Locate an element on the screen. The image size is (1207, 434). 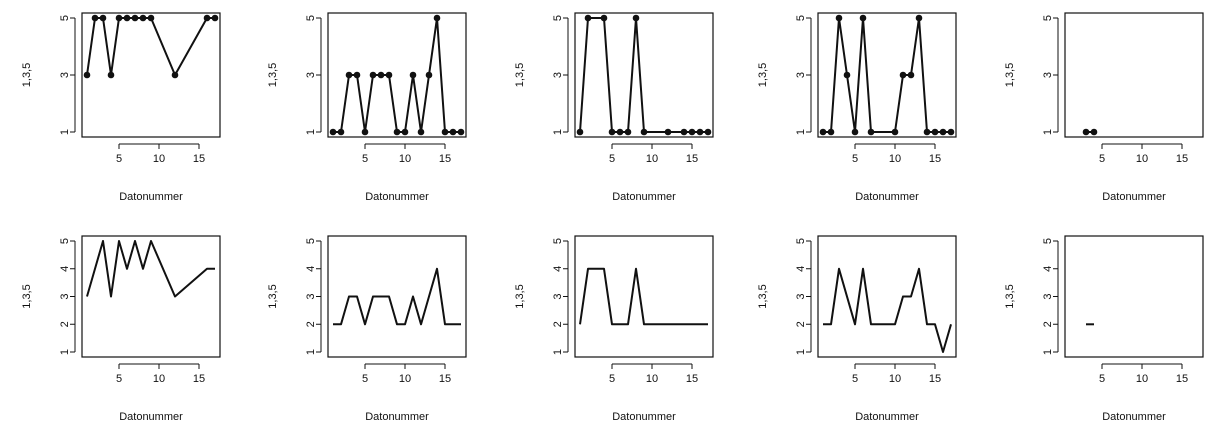
panel-4: 5 10 15 1 3 5 Datonummer 1,3,5 is located at coordinates (857, 107).